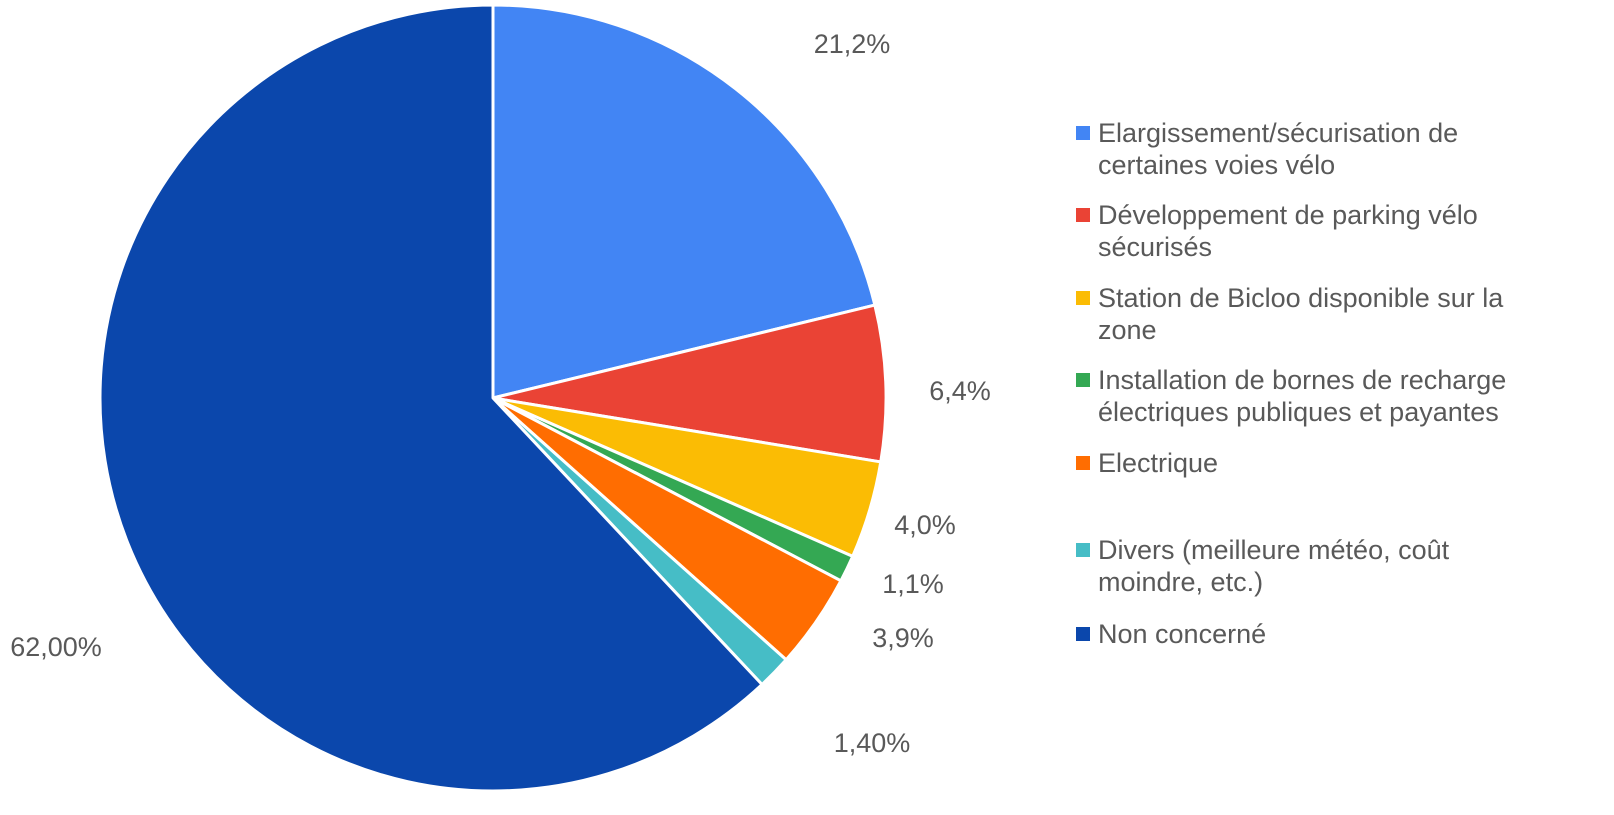 This screenshot has height=815, width=1614. I want to click on legend-item: Non concerné, so click(1171, 634).